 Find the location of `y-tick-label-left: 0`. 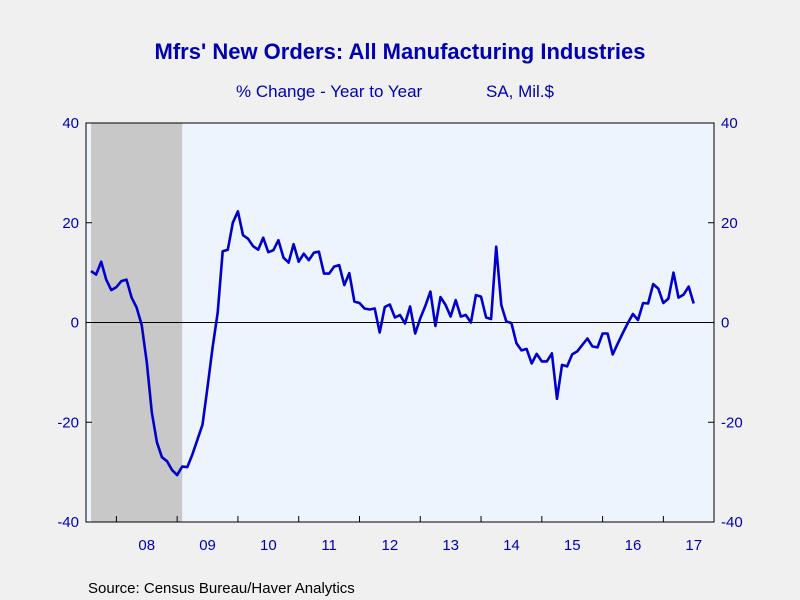

y-tick-label-left: 0 is located at coordinates (75, 323).